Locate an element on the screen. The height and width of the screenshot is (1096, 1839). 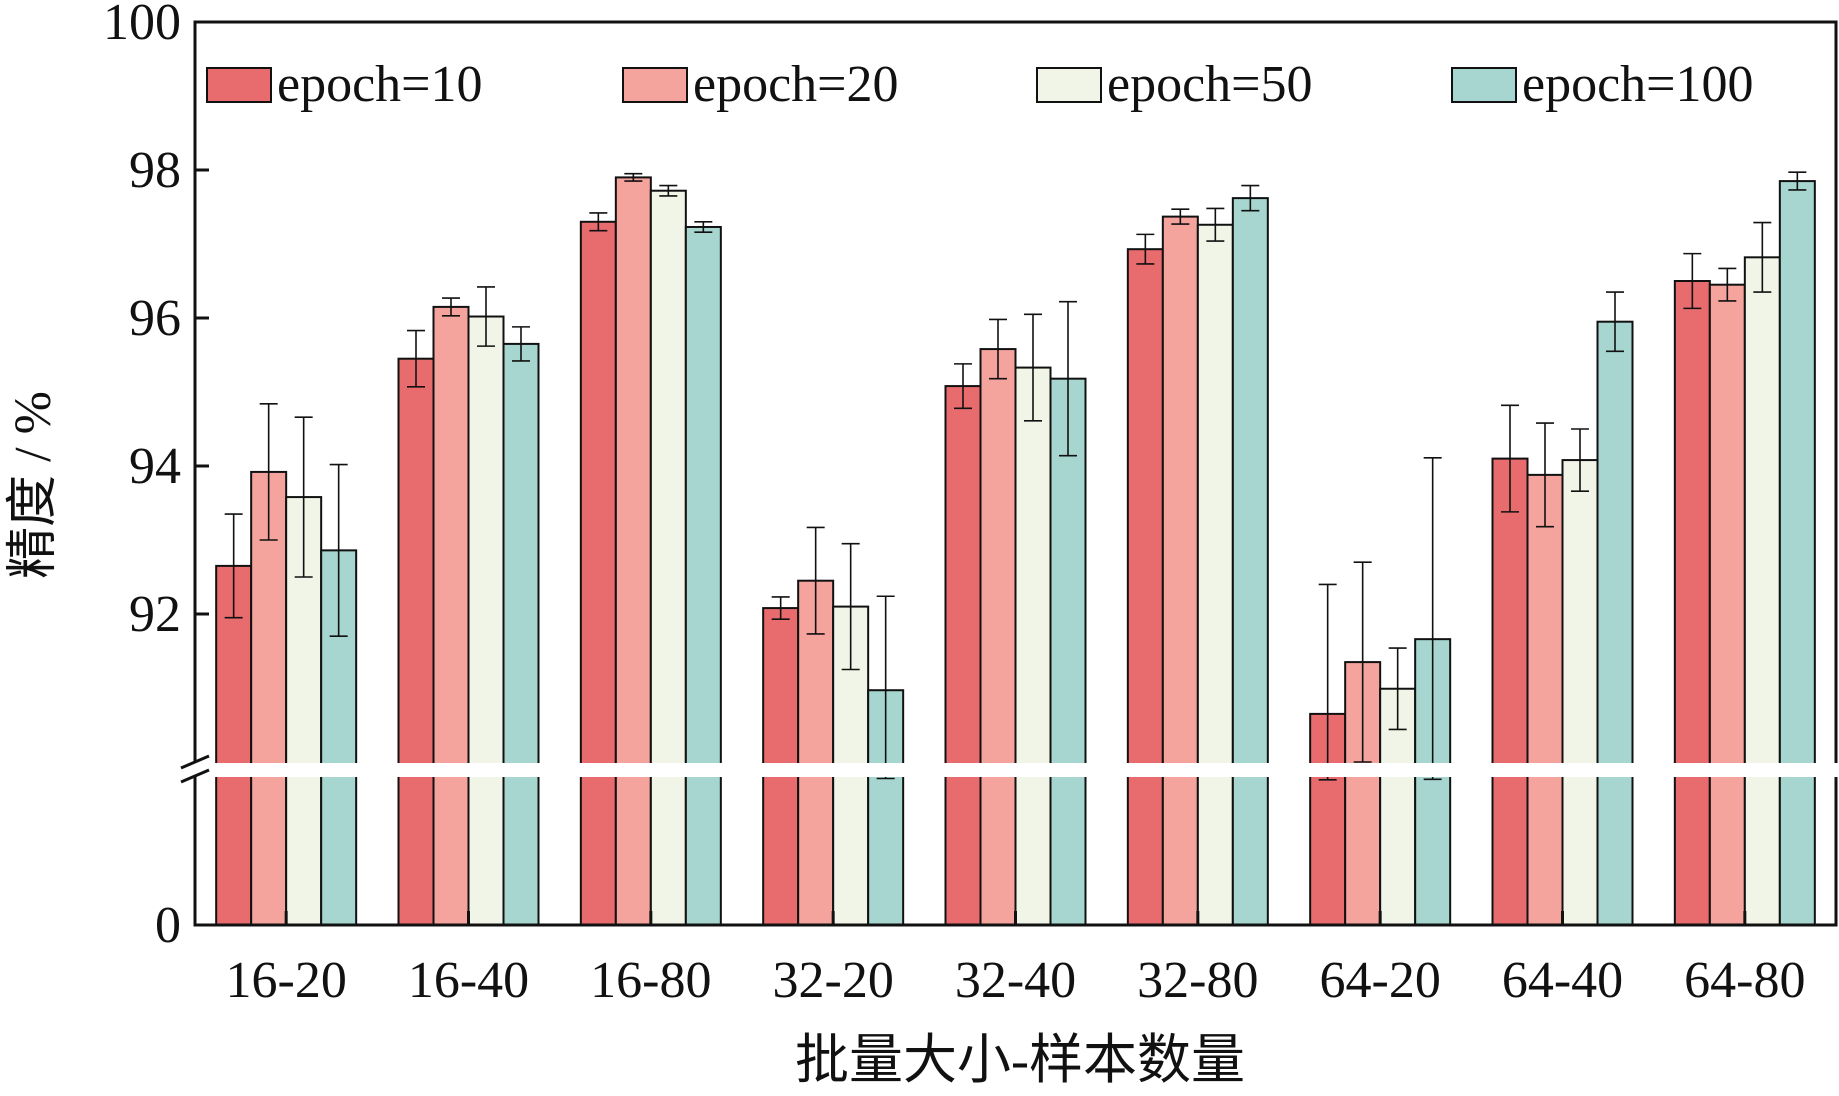
error-bar-epoch=100-16-40 is located at coordinates (521, 344).